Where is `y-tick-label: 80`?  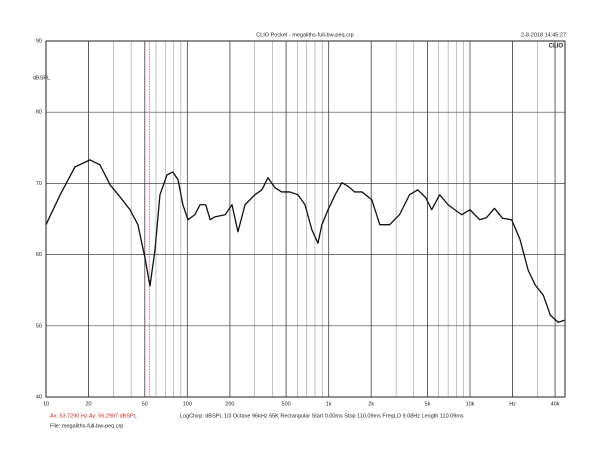 y-tick-label: 80 is located at coordinates (39, 113).